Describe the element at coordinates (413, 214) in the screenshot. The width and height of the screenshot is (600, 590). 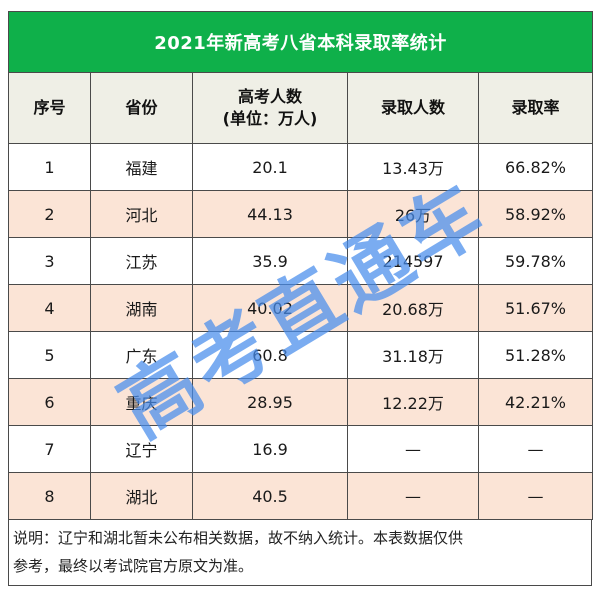
I see `cell-admitted: 26万` at that location.